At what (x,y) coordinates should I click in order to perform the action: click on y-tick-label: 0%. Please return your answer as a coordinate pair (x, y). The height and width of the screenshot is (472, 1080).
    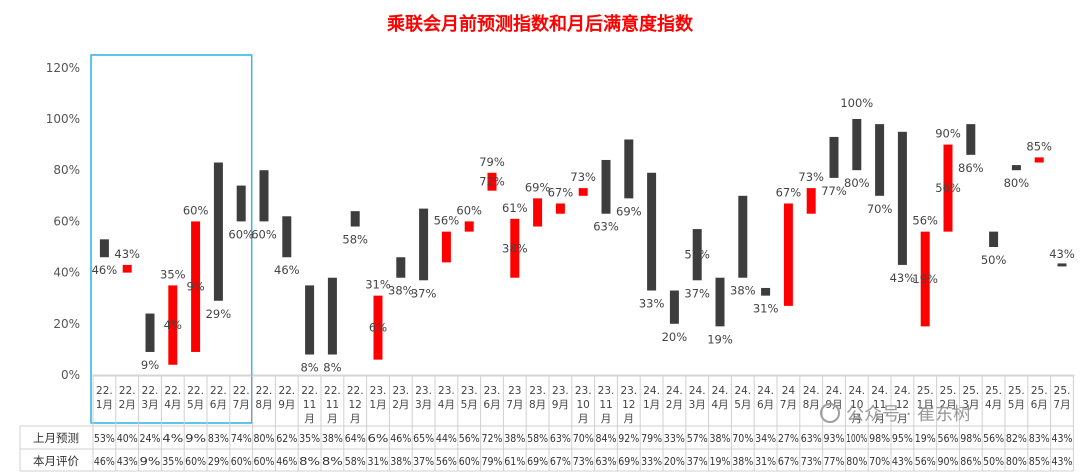
    Looking at the image, I should click on (70, 375).